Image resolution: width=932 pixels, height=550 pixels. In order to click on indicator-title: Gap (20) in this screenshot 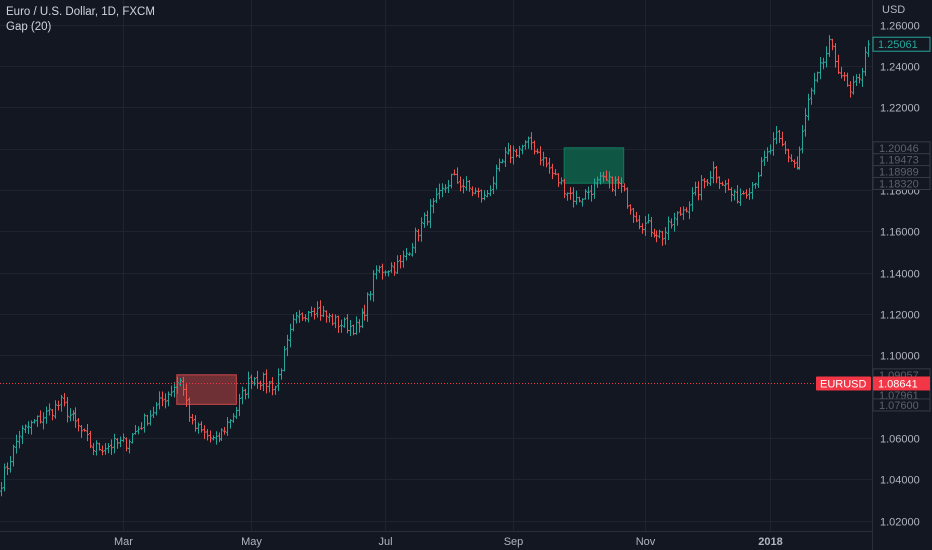, I will do `click(29, 27)`.